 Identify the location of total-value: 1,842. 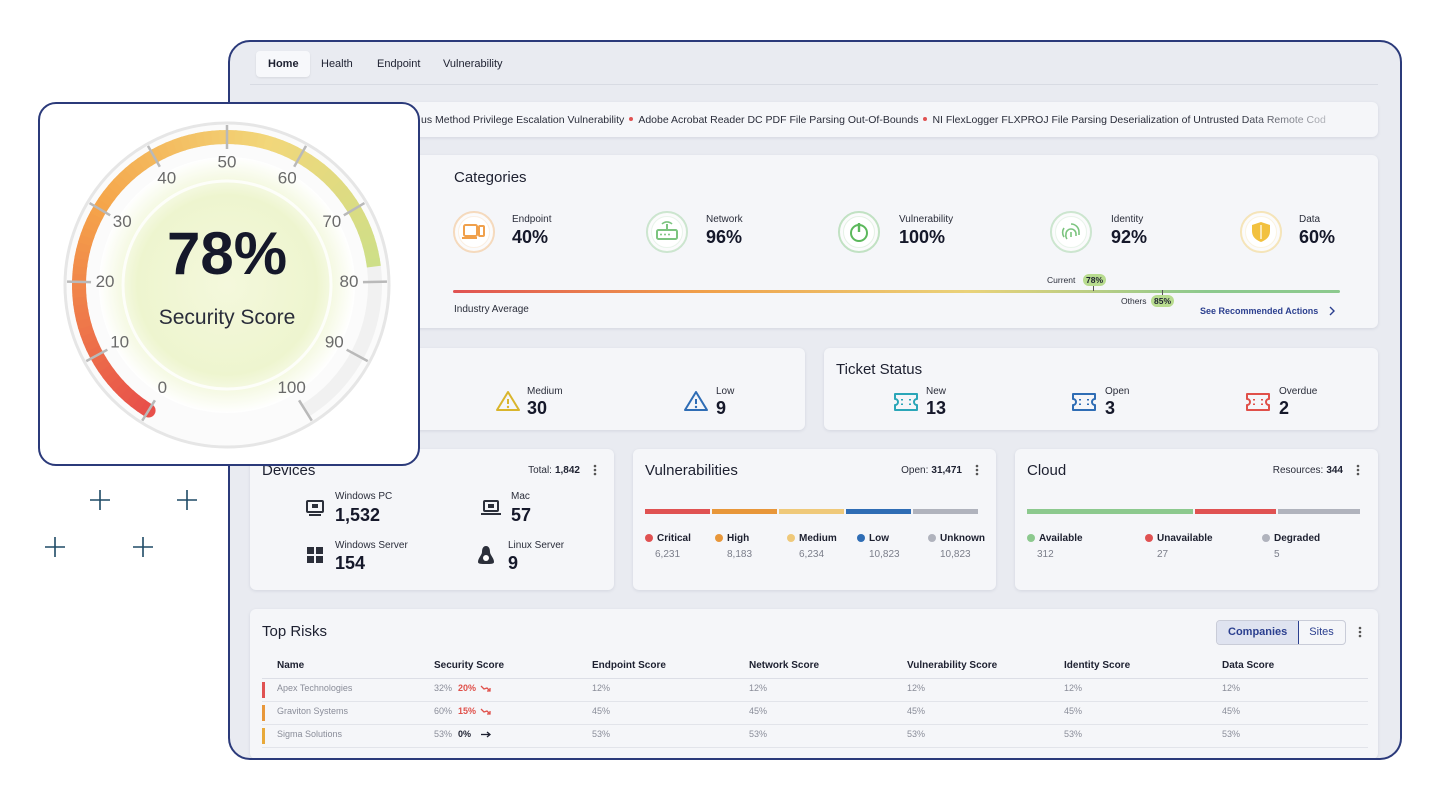
(567, 470).